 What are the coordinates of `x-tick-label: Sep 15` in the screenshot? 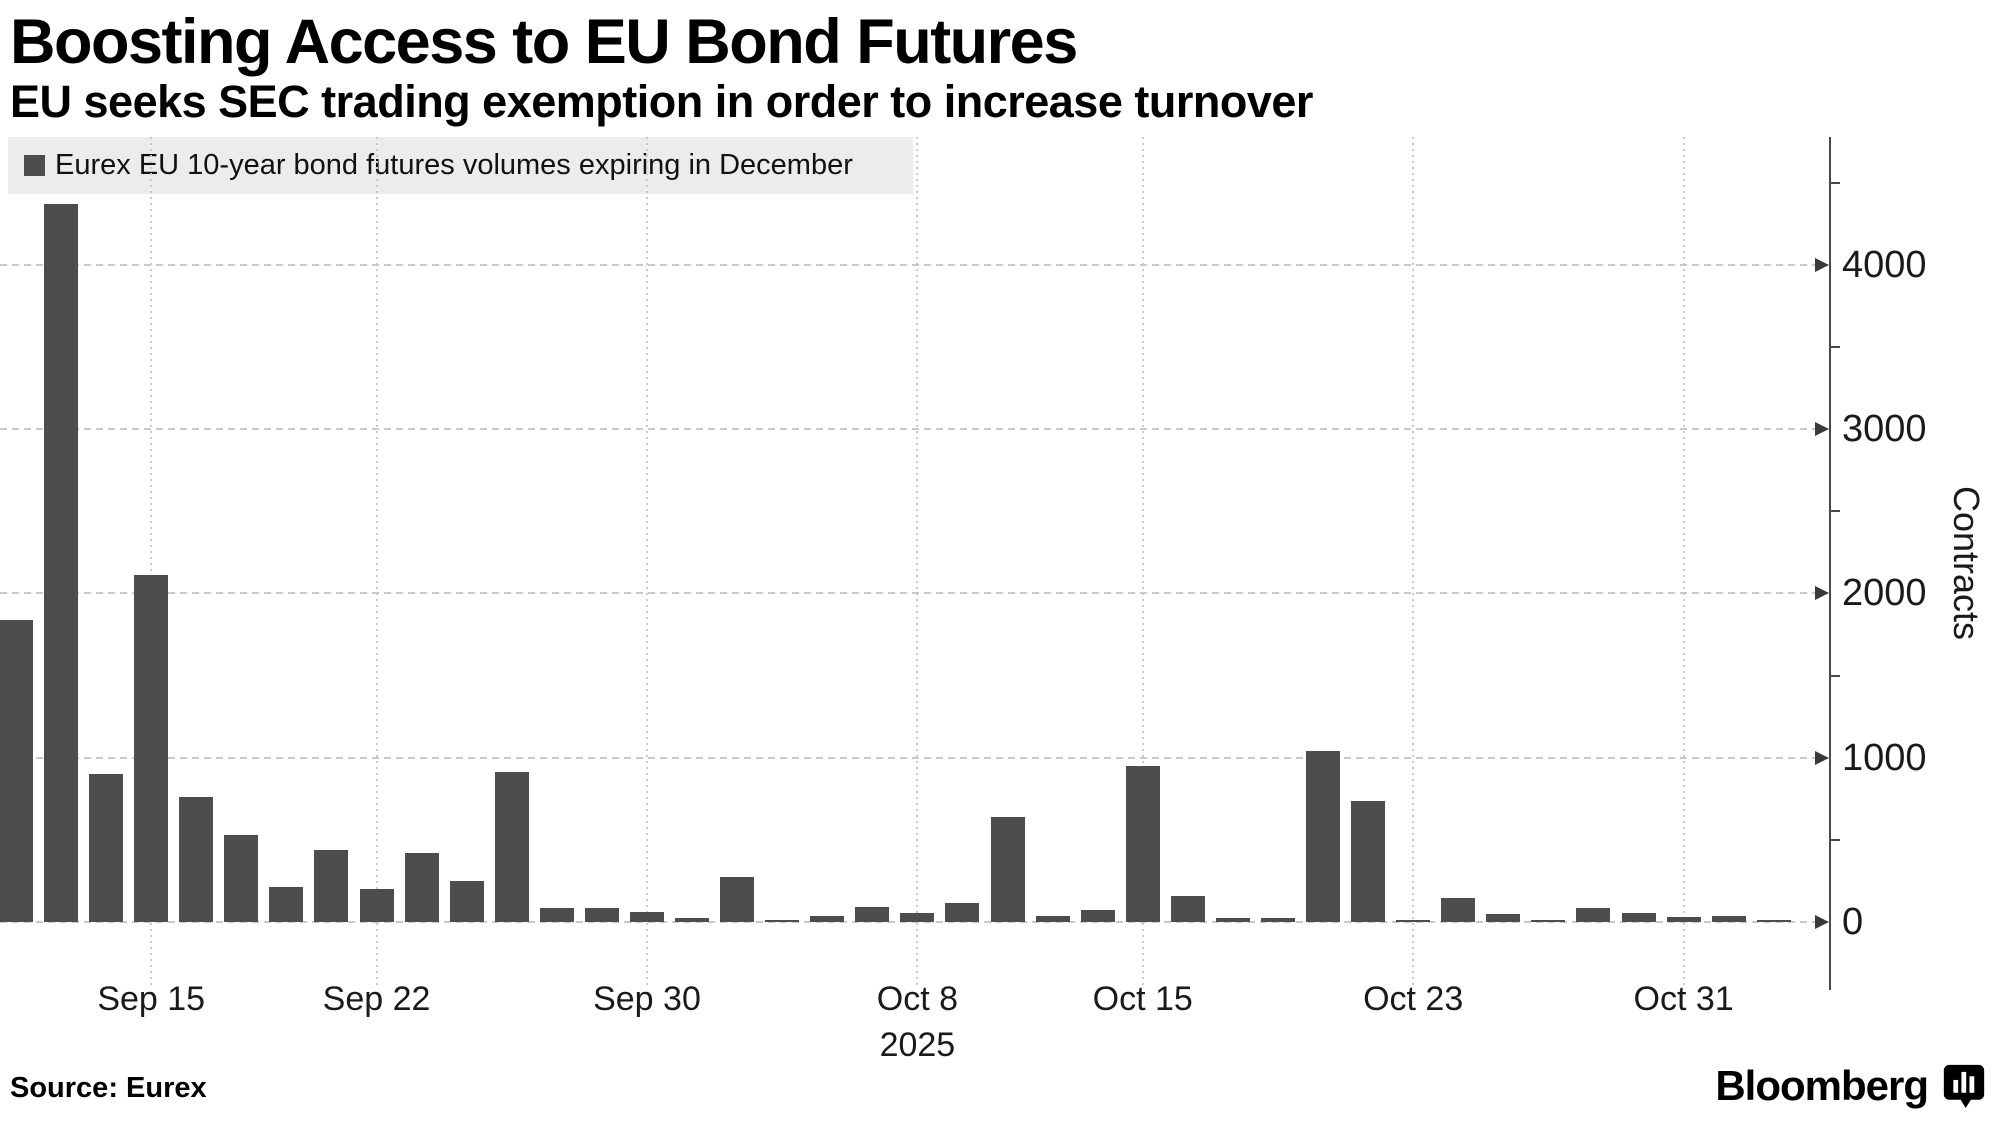 It's located at (151, 999).